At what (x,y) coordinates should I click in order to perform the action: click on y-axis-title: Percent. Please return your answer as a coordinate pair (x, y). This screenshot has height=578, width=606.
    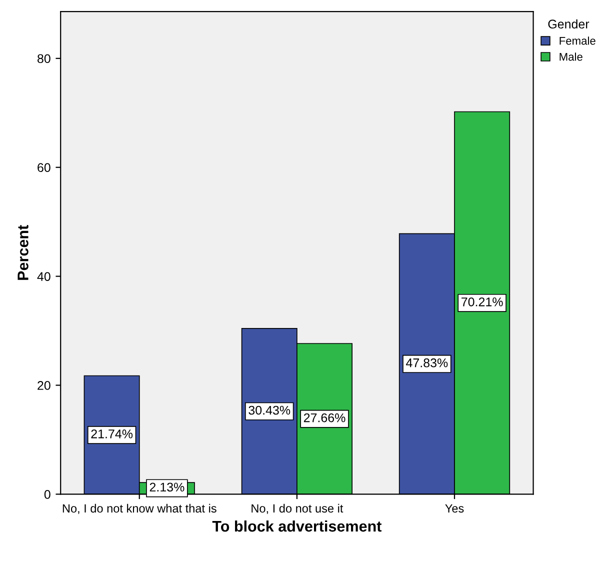
    Looking at the image, I should click on (23, 252).